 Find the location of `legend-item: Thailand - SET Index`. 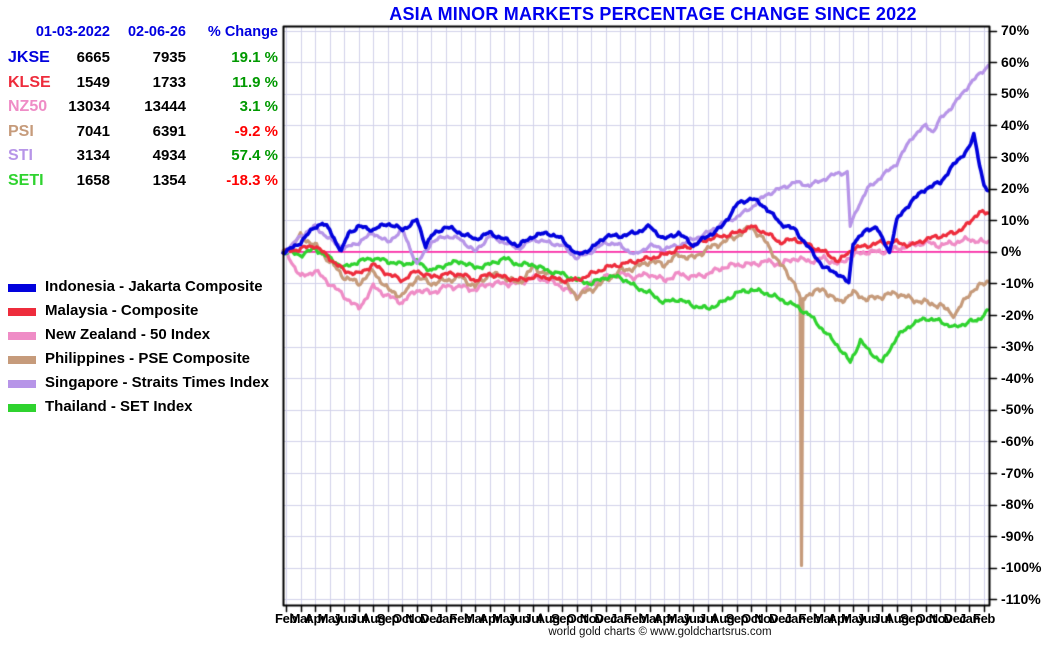

legend-item: Thailand - SET Index is located at coordinates (140, 408).